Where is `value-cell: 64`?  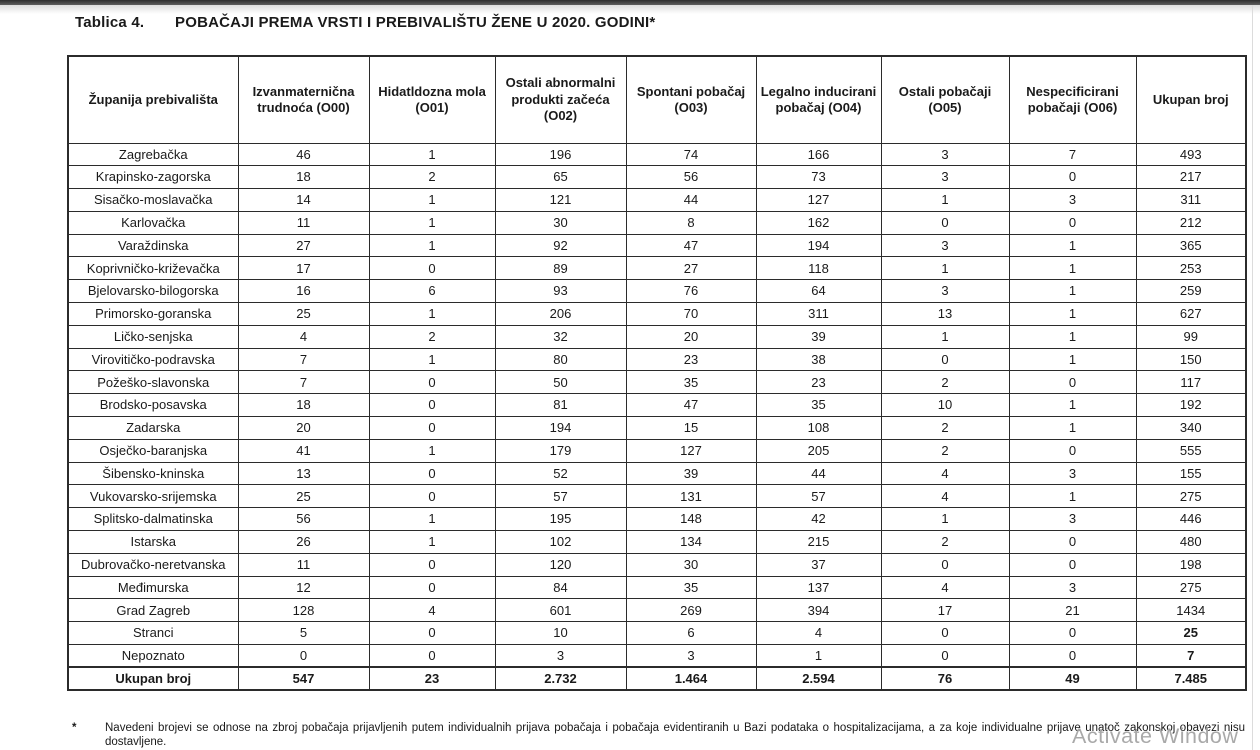 value-cell: 64 is located at coordinates (818, 291).